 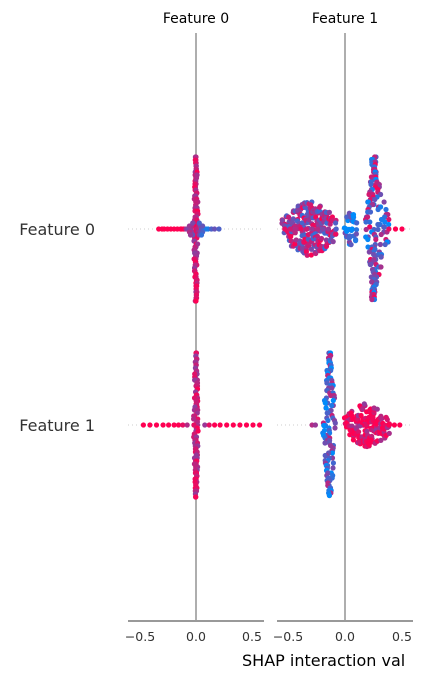 I want to click on column-title-feature-0: Feature 0, so click(x=196, y=19).